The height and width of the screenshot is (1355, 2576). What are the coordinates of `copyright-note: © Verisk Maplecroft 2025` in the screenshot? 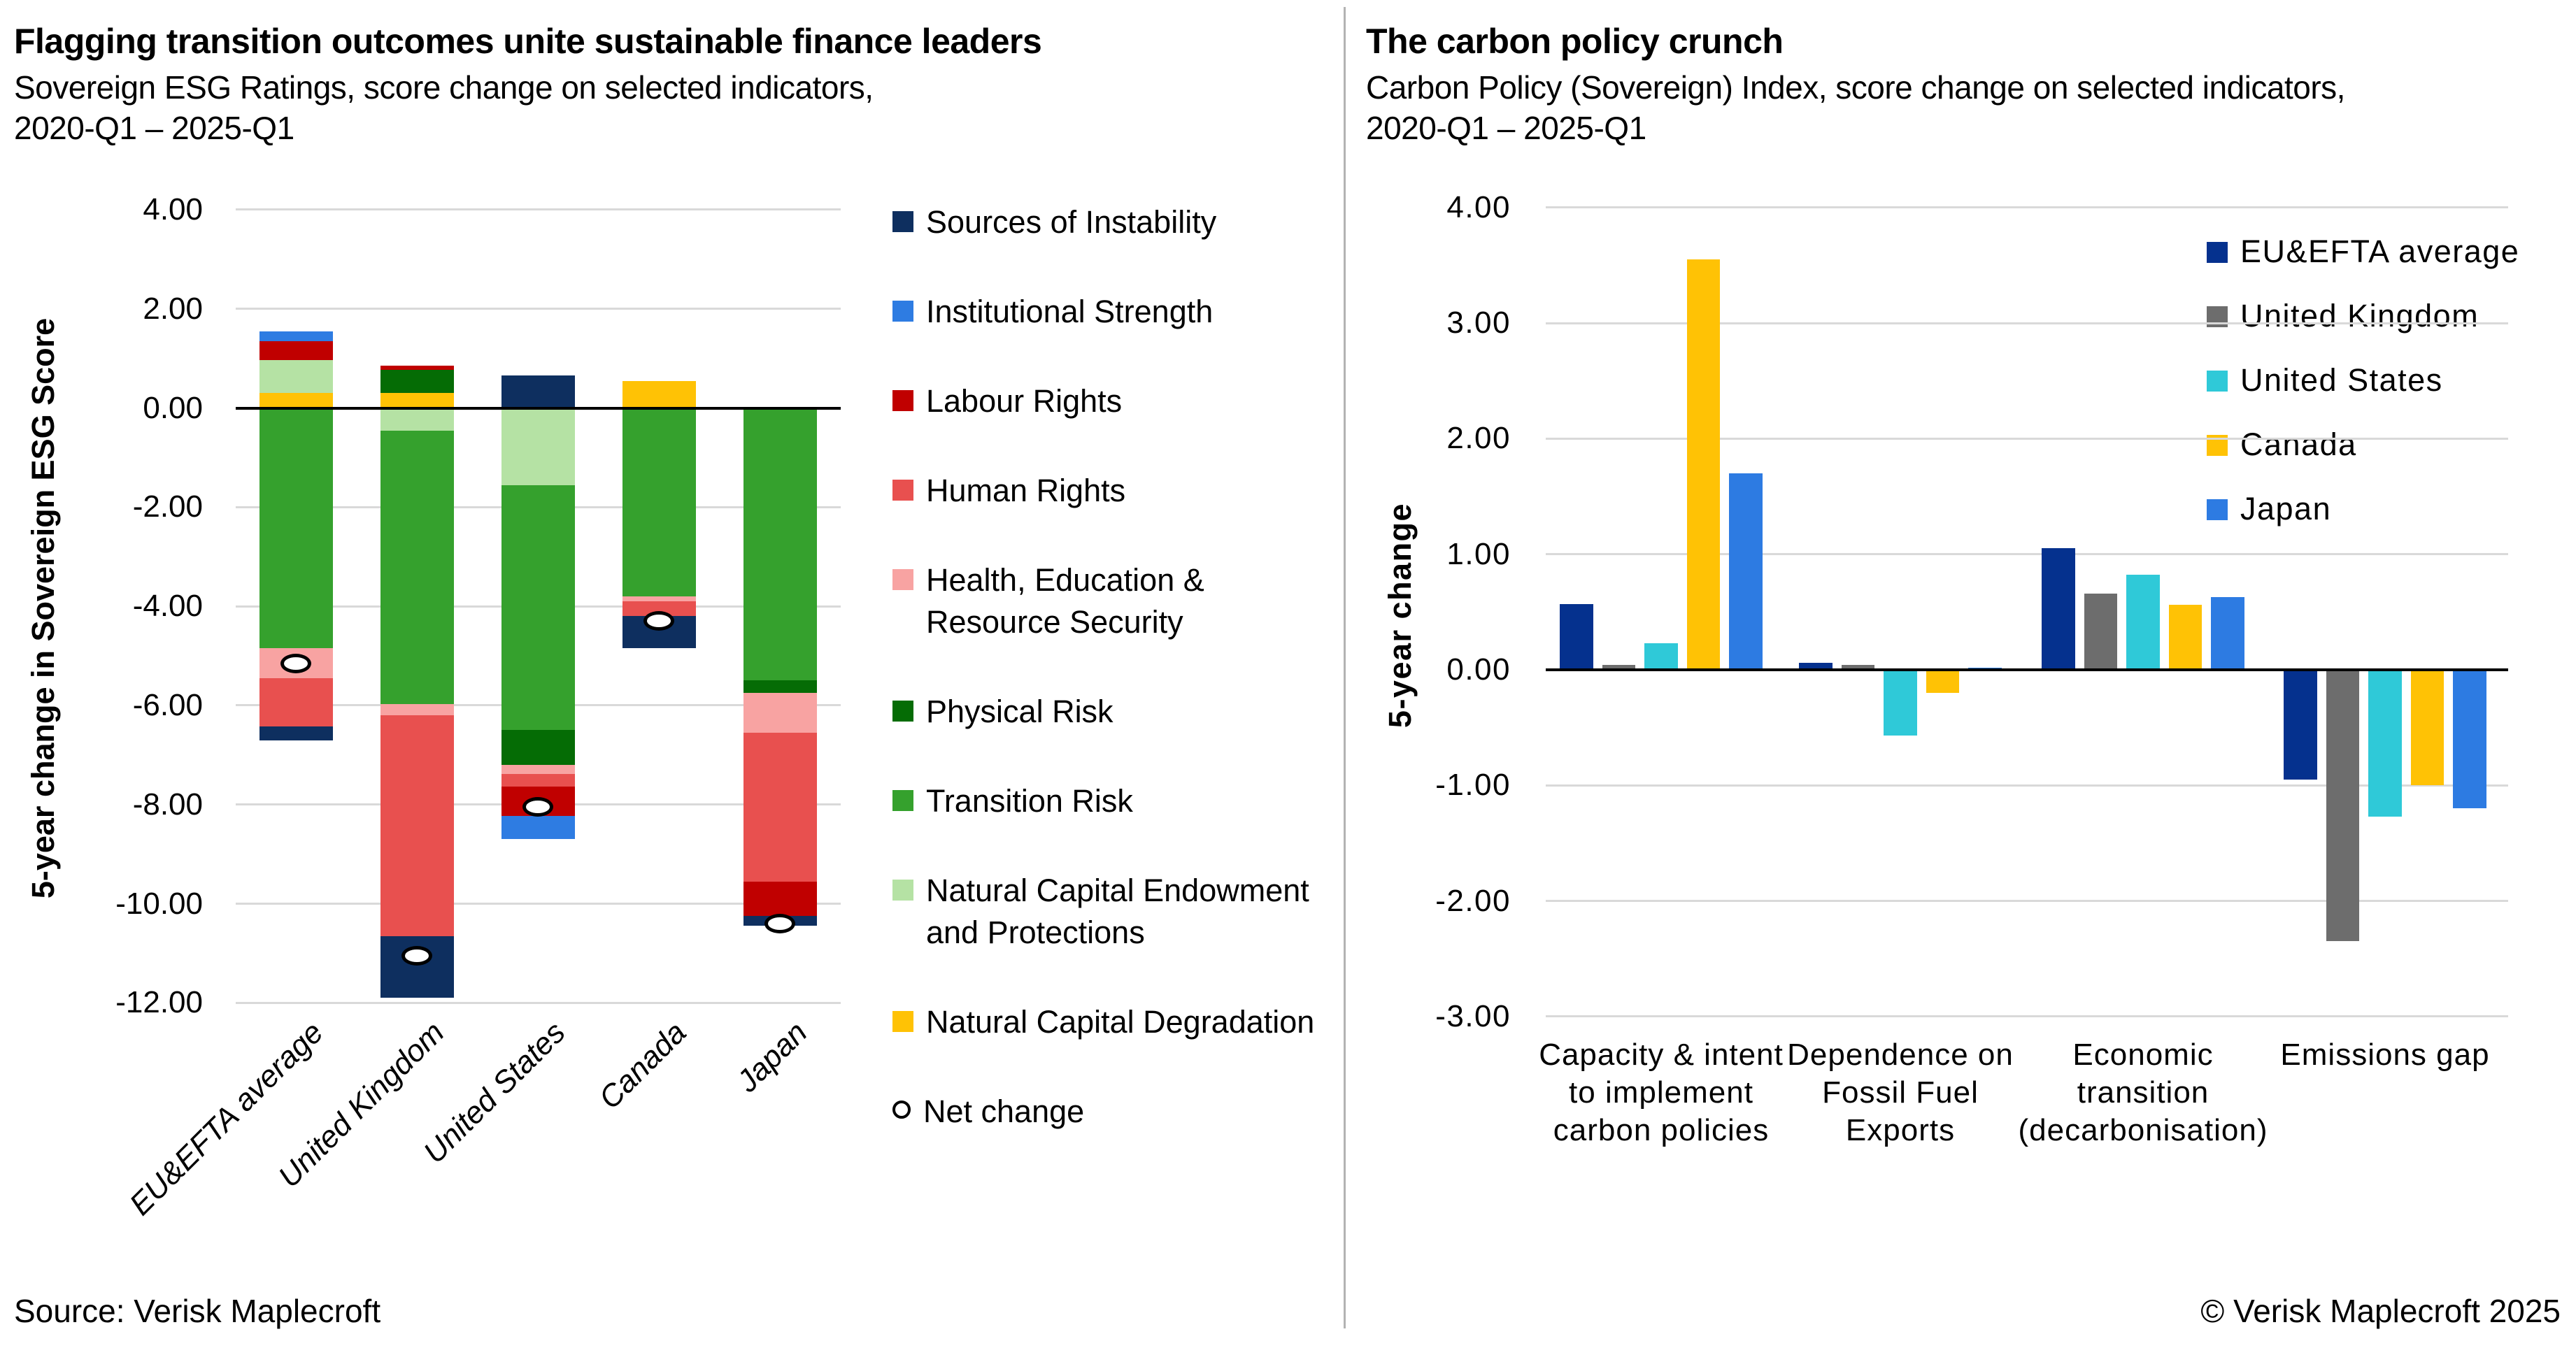 It's located at (2380, 1311).